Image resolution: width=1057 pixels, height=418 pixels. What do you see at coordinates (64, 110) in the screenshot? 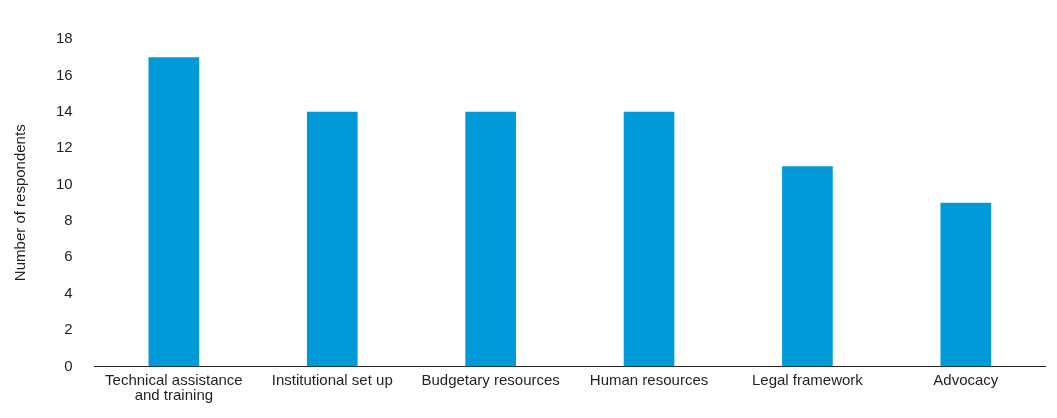
I see `y-tick-label: 14` at bounding box center [64, 110].